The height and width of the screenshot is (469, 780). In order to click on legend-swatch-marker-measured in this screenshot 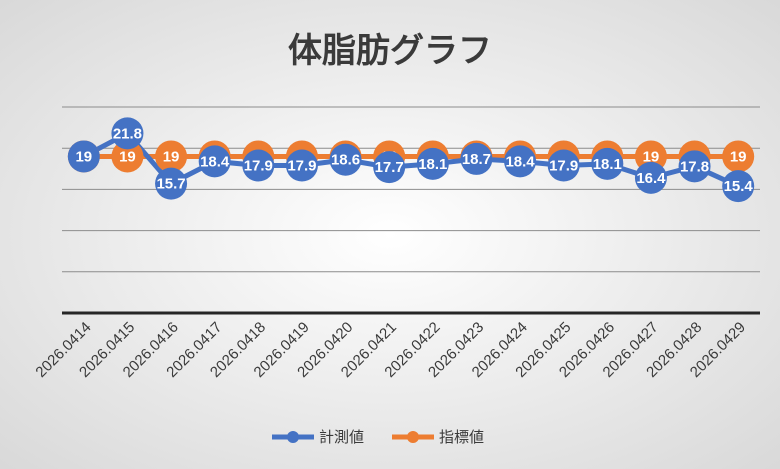, I will do `click(293, 437)`.